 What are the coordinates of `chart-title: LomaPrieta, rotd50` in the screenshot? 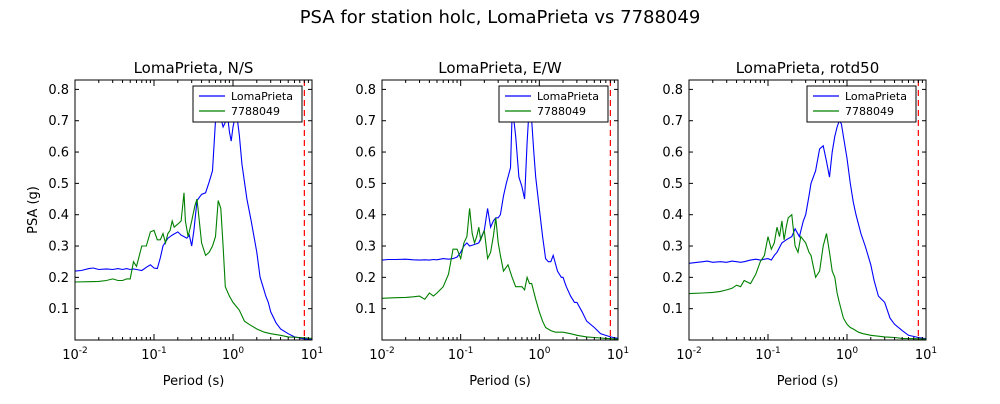 It's located at (808, 68).